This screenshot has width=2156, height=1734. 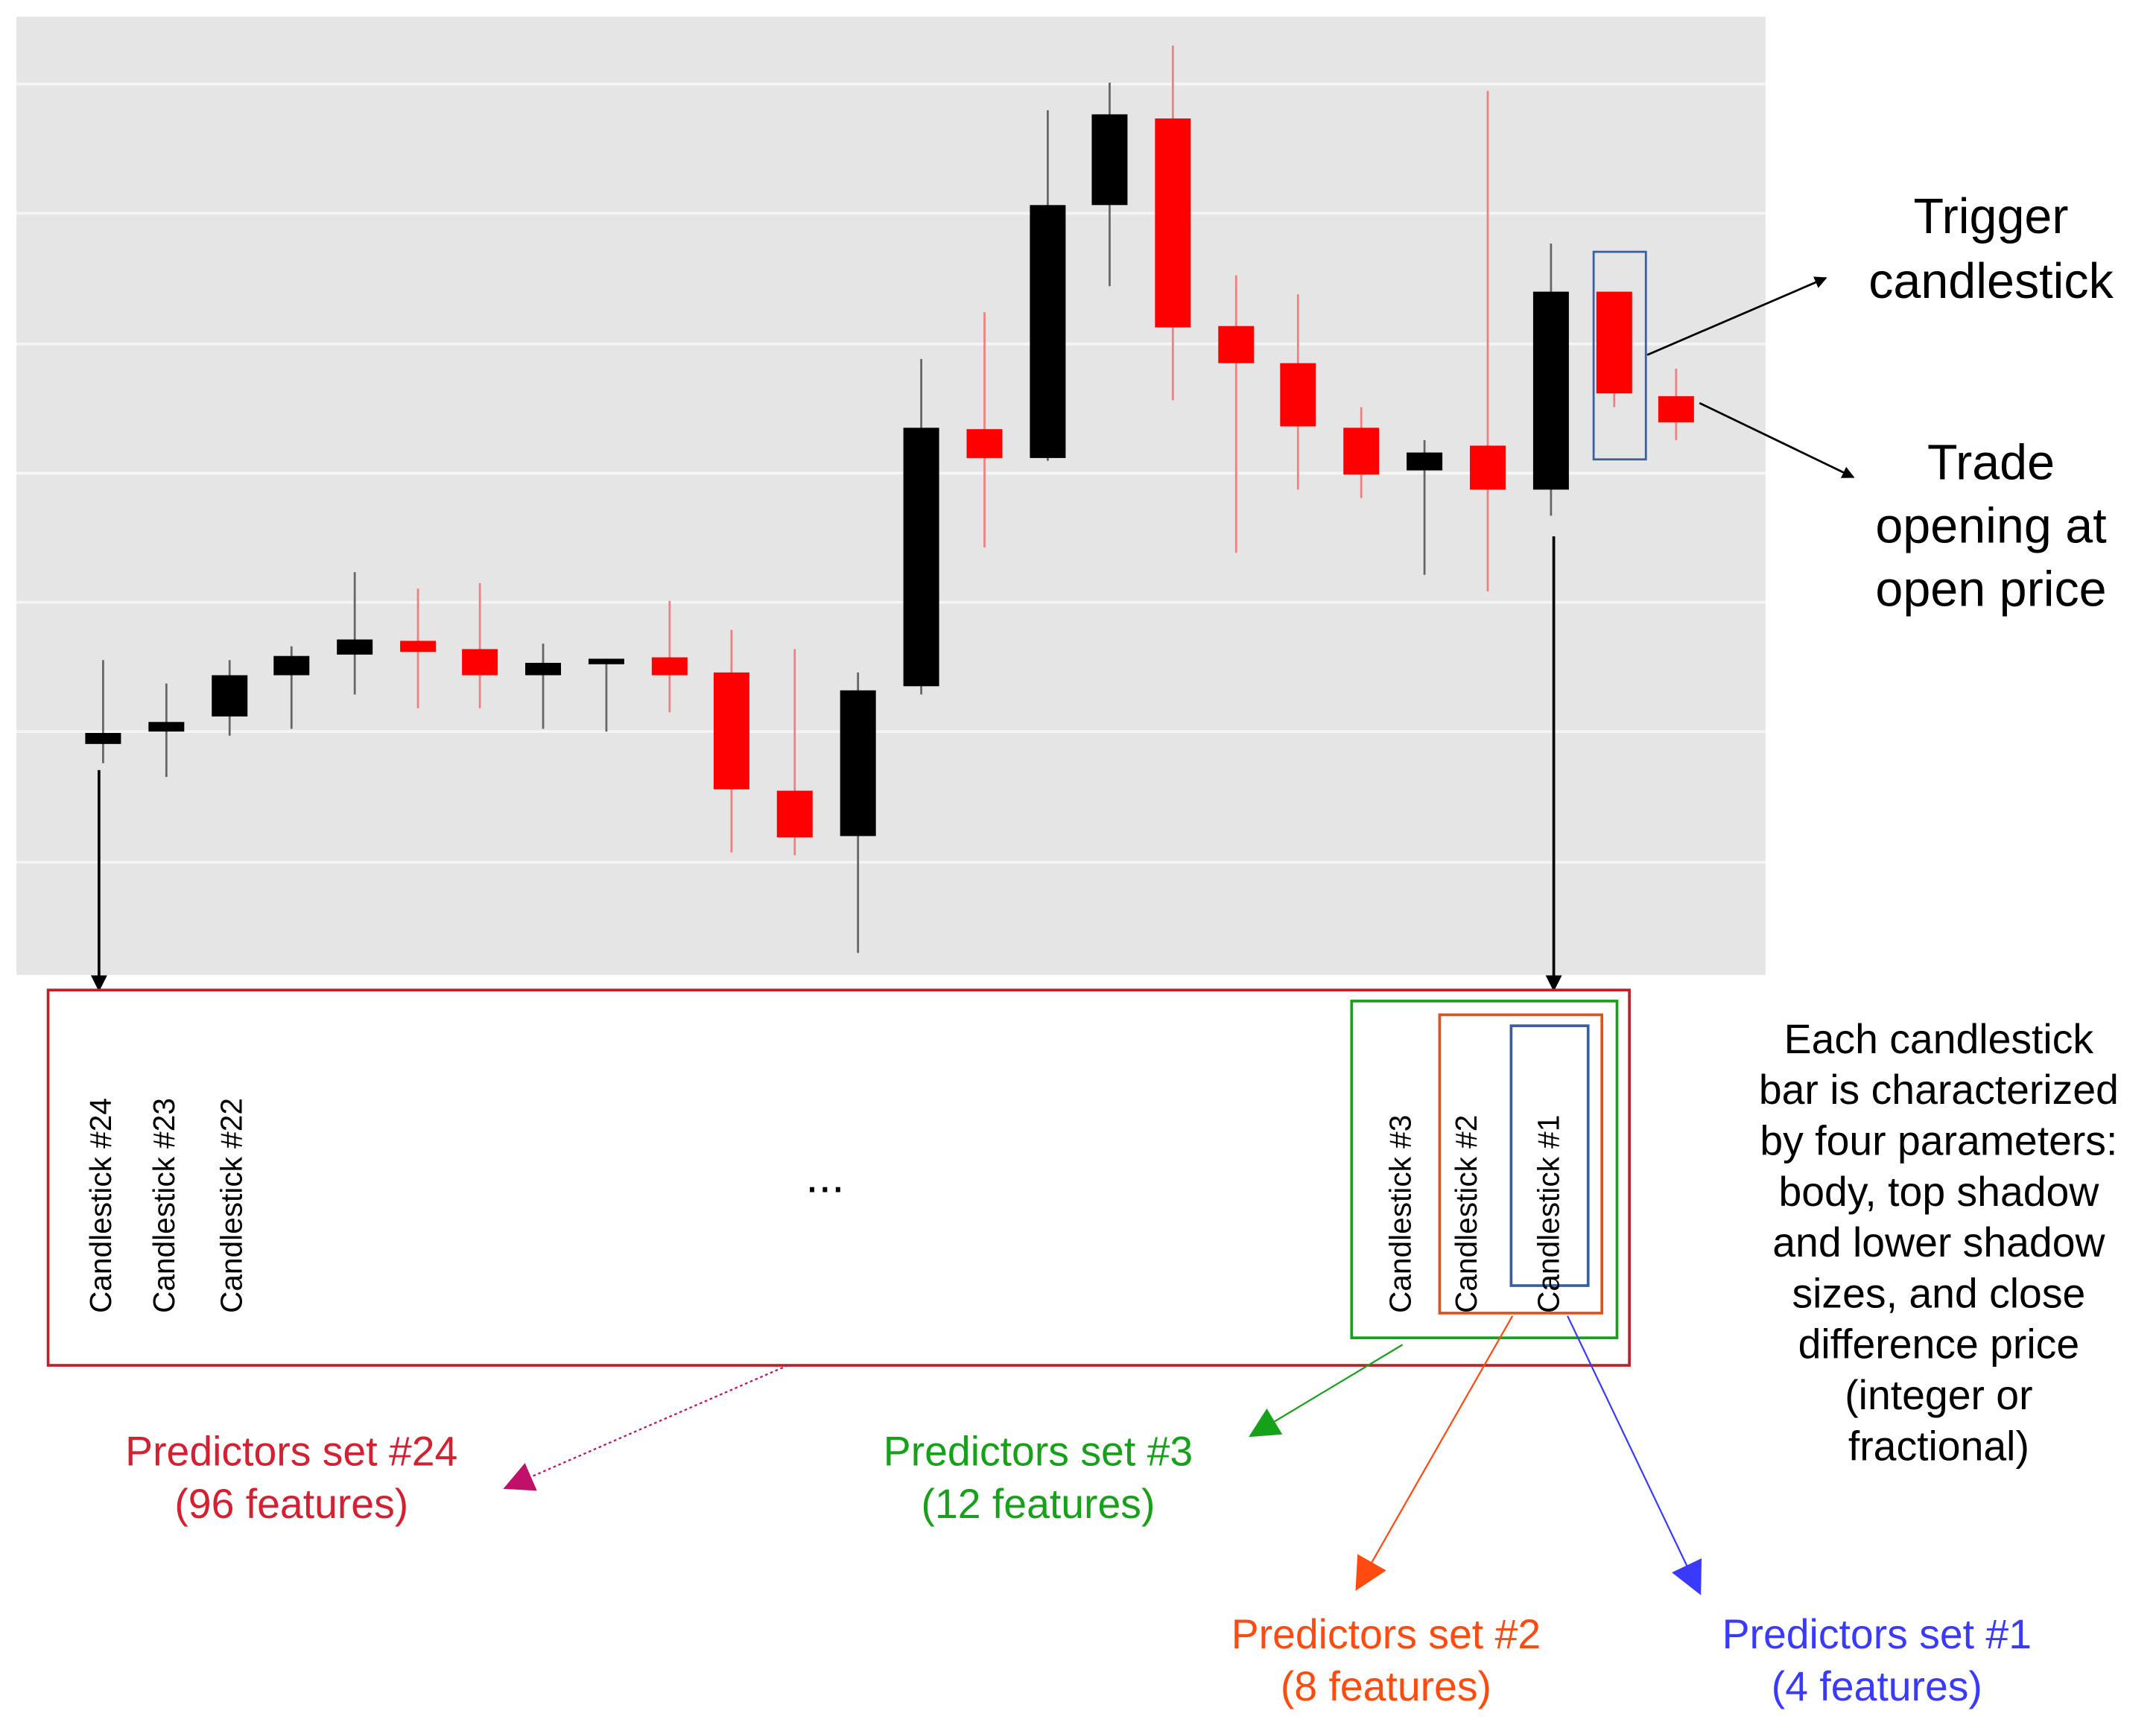 What do you see at coordinates (1991, 463) in the screenshot?
I see `trade-label: Trade` at bounding box center [1991, 463].